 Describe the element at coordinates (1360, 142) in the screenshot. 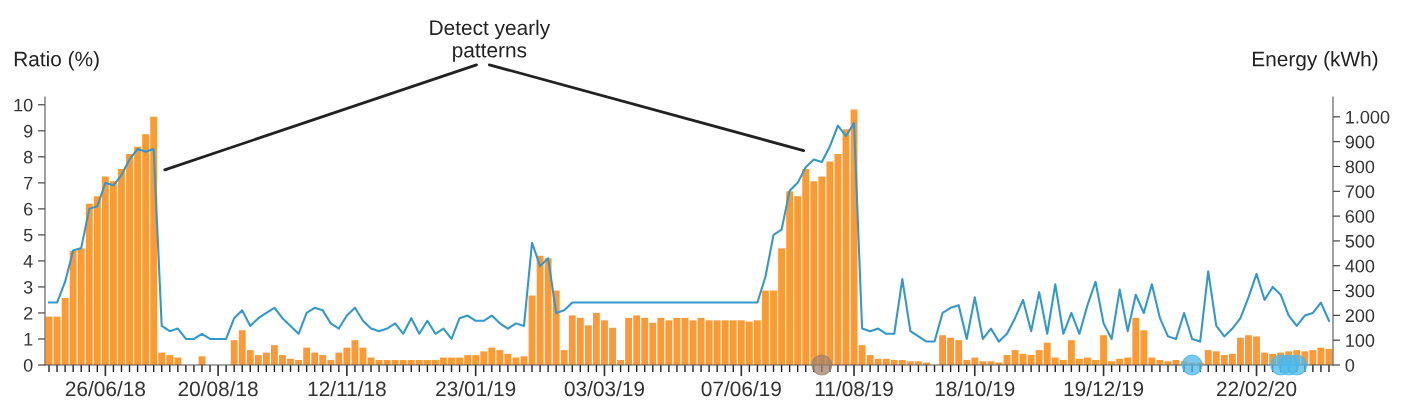

I see `y2-tick-label: 900` at that location.